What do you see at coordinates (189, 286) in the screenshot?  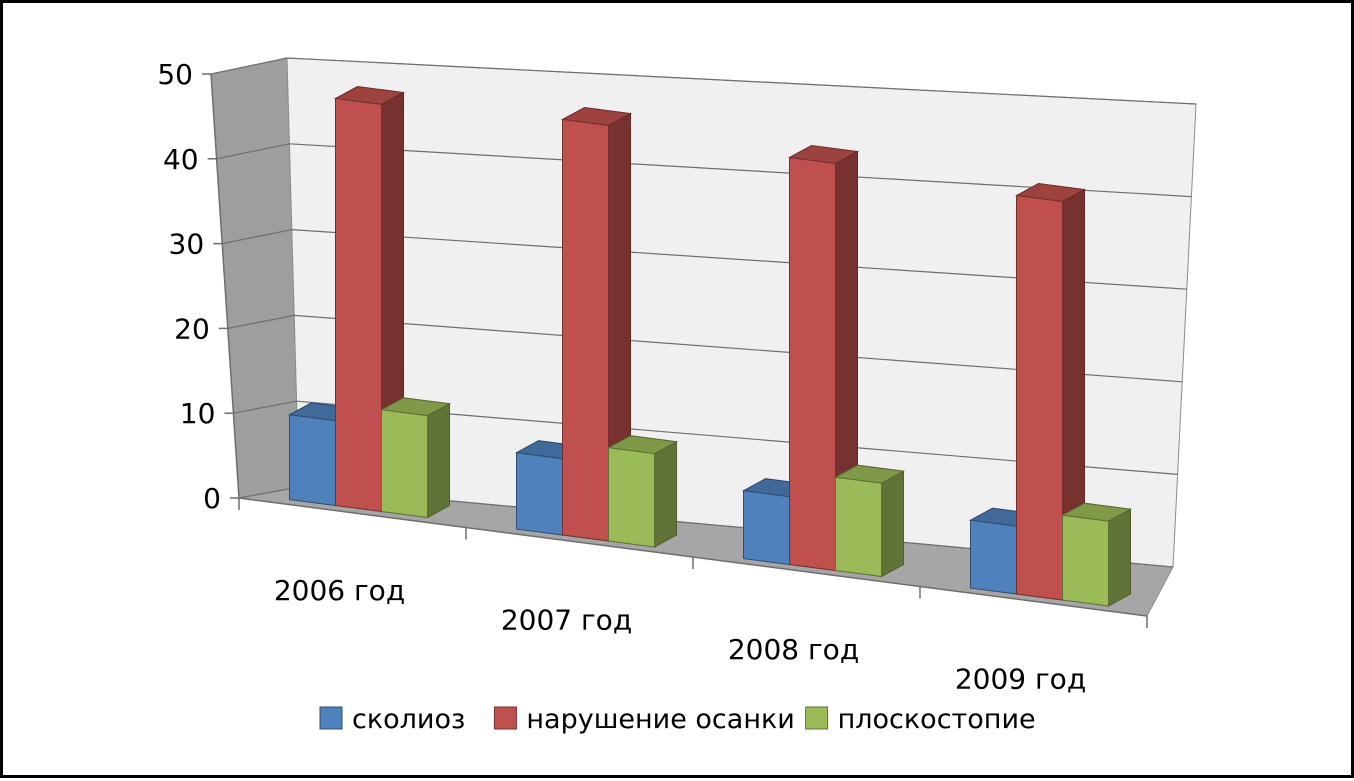 I see `y-axis-ticks: 0 10 20 30 40 50` at bounding box center [189, 286].